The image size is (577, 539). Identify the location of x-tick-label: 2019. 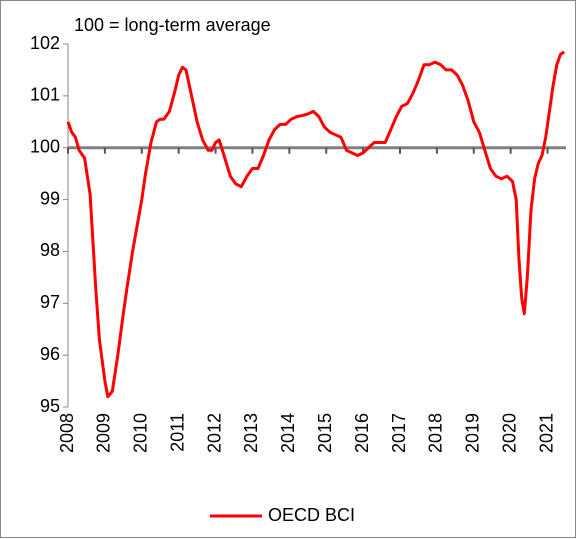
(473, 433).